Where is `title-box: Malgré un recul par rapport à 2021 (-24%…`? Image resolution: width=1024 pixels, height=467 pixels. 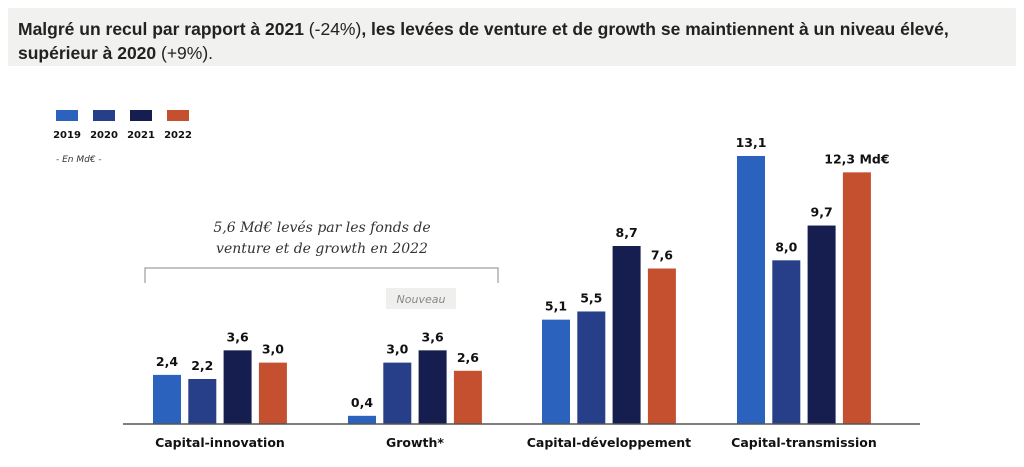
title-box: Malgré un recul par rapport à 2021 (-24%… is located at coordinates (512, 37).